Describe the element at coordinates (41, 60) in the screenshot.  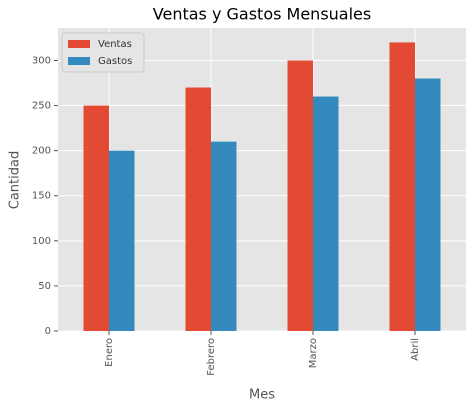
I see `y-tick-label: 300` at that location.